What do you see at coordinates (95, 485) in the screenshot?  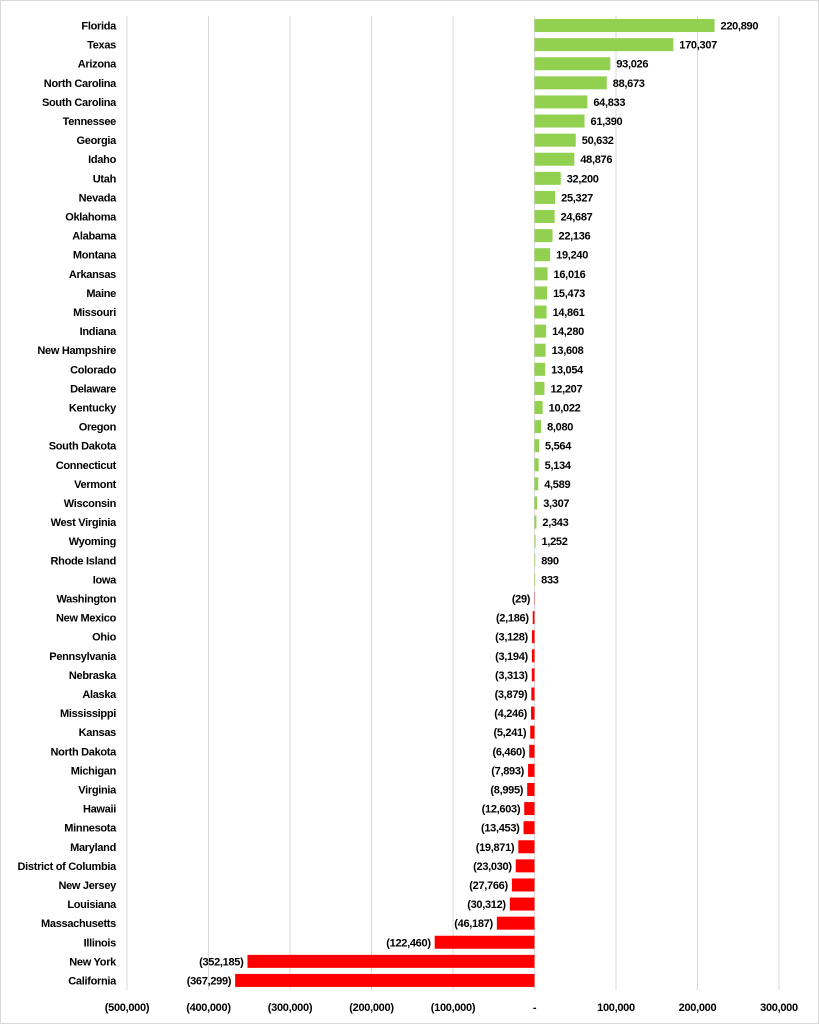 I see `category-label: Vermont` at bounding box center [95, 485].